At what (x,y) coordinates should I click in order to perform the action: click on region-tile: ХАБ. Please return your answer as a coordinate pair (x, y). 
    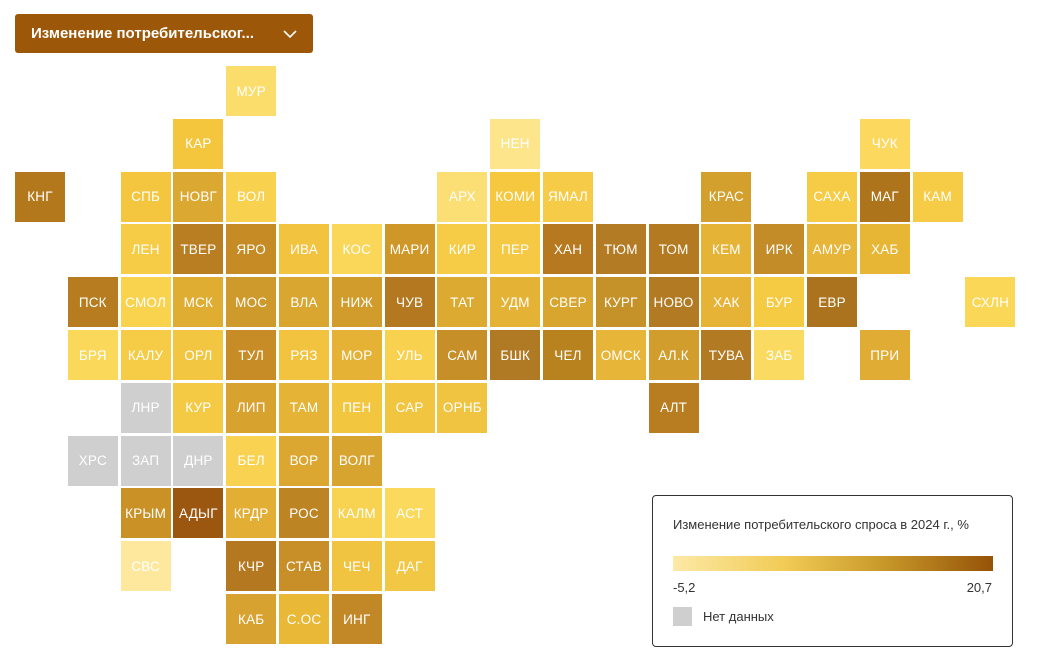
    Looking at the image, I should click on (884, 249).